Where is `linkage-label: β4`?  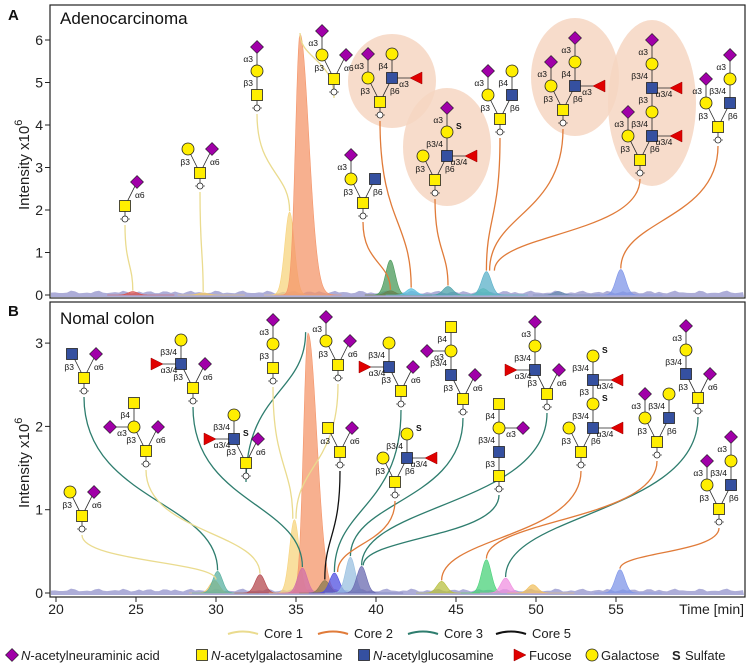 linkage-label: β4 is located at coordinates (503, 83).